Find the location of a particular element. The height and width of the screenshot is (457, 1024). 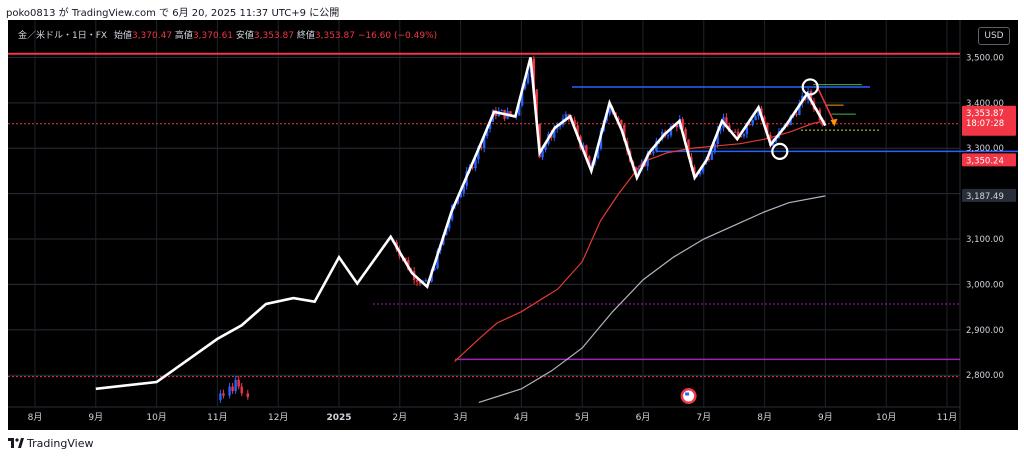

us-flag-canton is located at coordinates (687, 394).